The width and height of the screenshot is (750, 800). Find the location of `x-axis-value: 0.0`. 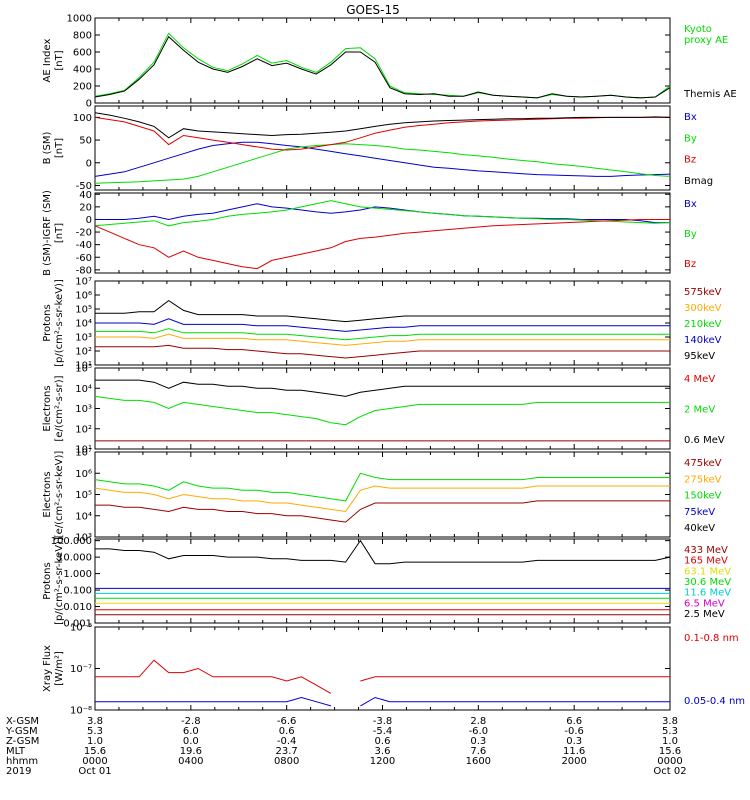

x-axis-value: 0.0 is located at coordinates (191, 741).